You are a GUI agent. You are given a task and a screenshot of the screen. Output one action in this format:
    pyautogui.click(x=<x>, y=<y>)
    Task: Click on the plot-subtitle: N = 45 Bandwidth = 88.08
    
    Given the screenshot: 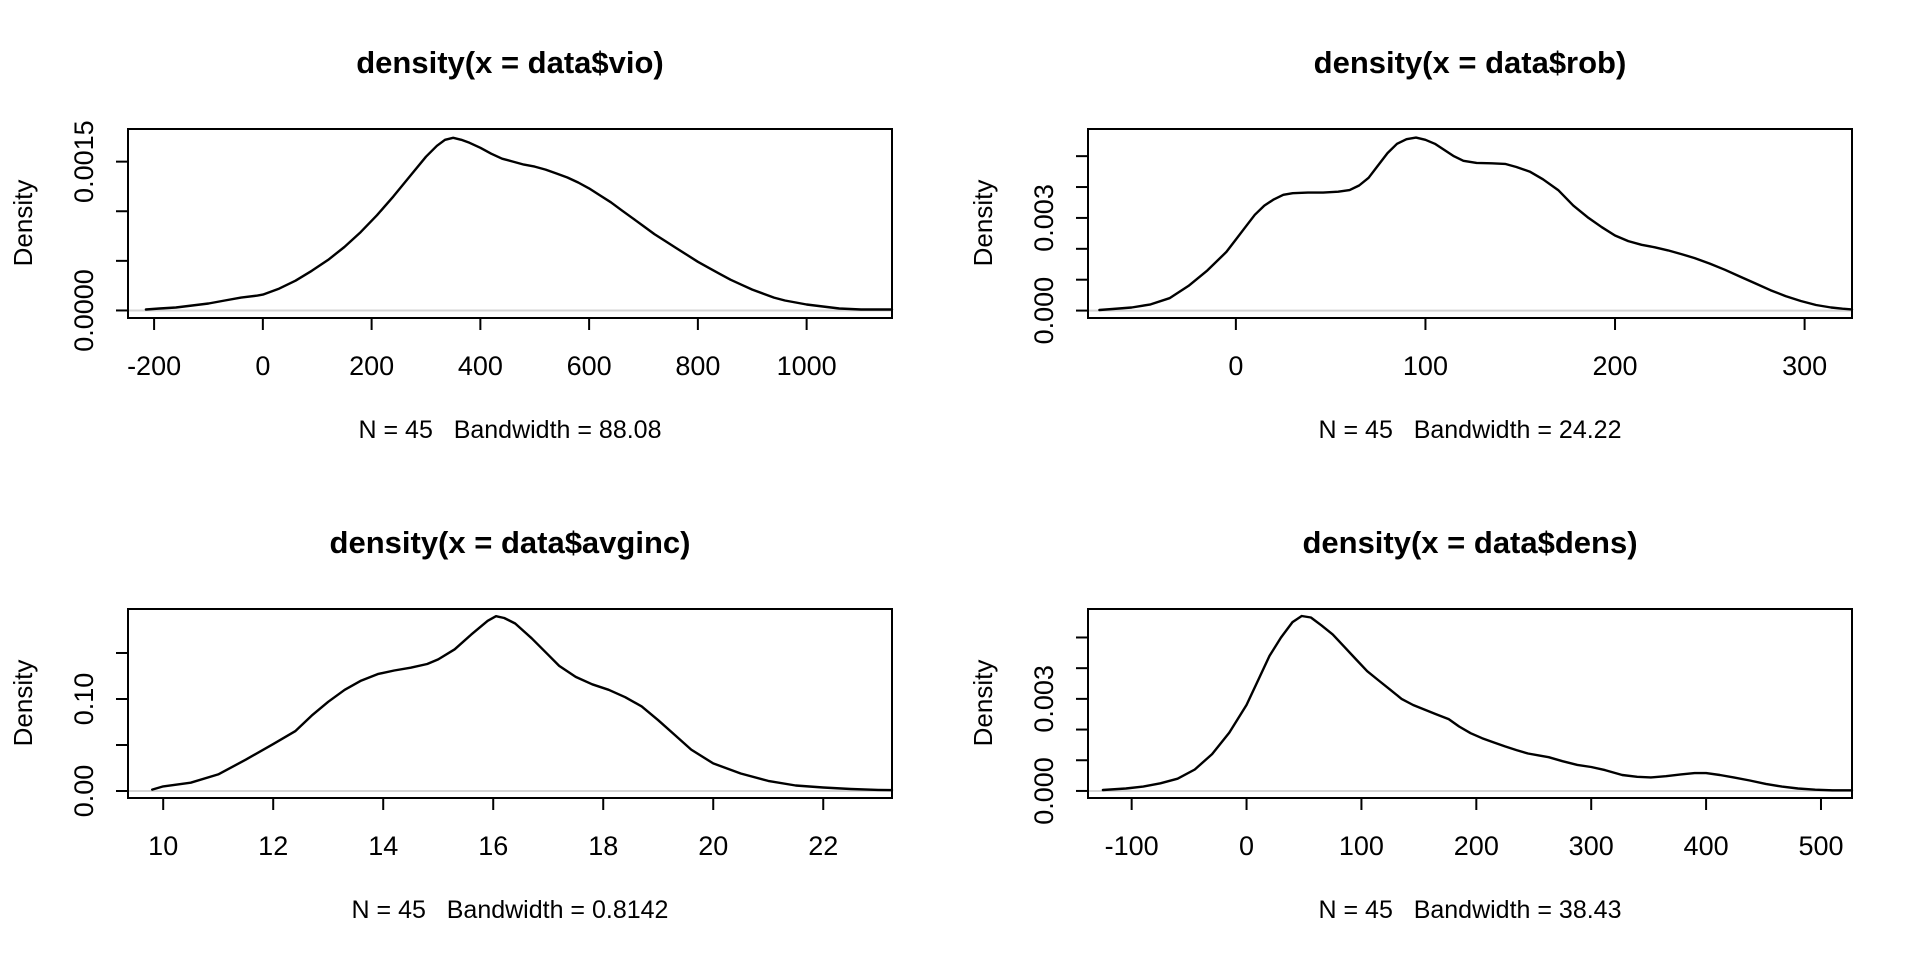 What is the action you would take?
    pyautogui.click(x=510, y=430)
    